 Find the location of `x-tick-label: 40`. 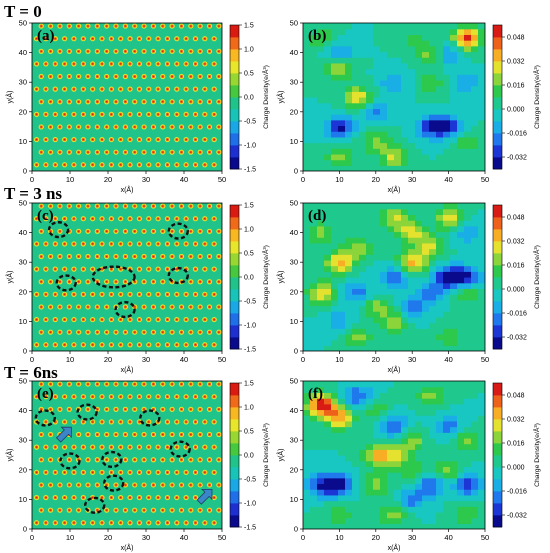

x-tick-label: 40 is located at coordinates (448, 359).